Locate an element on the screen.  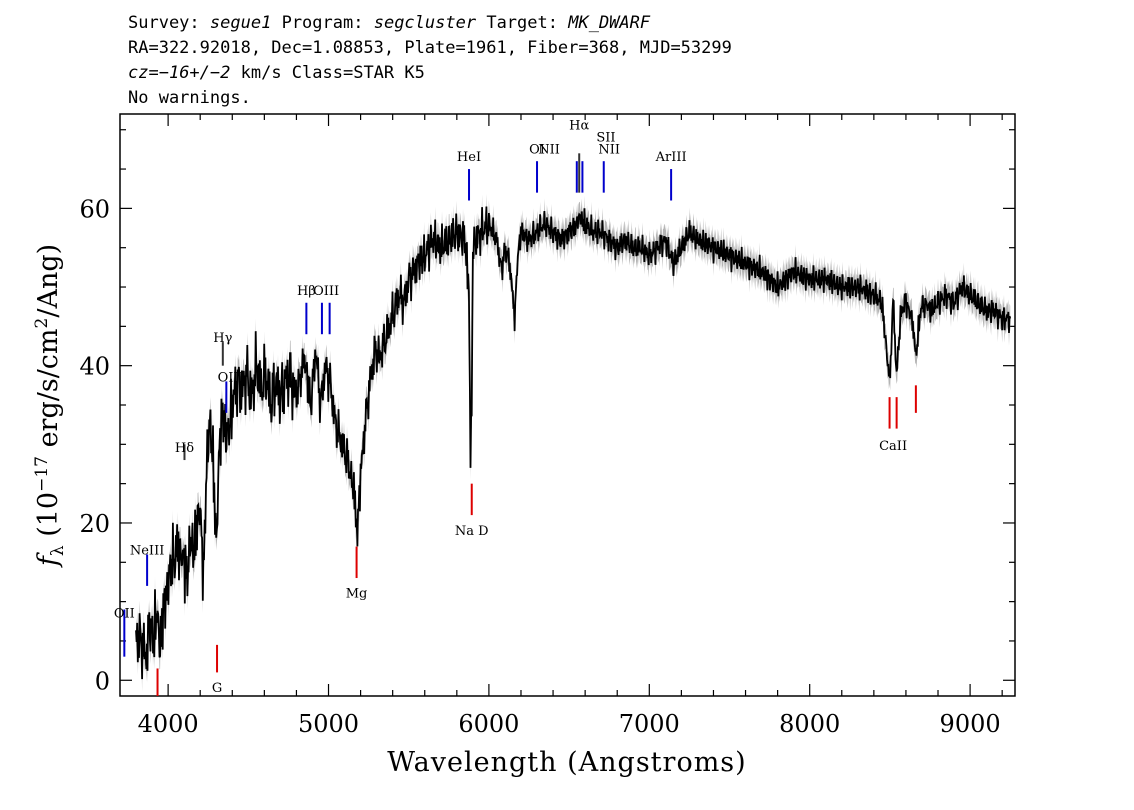
header-line-3: cz=−16+/−2 km/s Class=STAR K5 is located at coordinates (276, 73).